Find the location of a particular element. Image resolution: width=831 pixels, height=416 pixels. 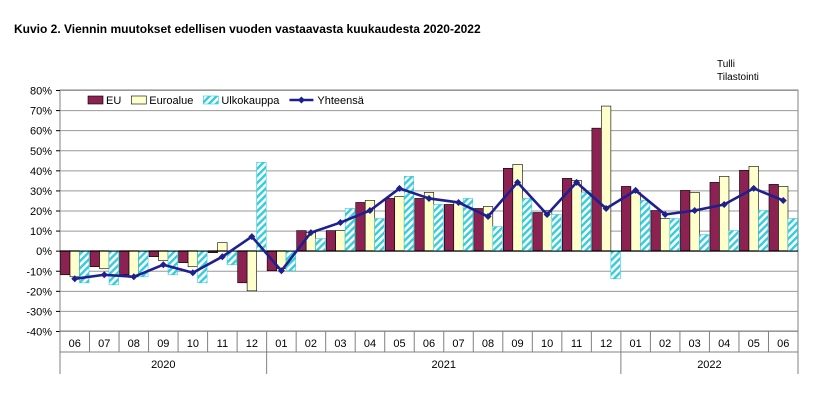

y-tick-label: -10% is located at coordinates (39, 272).